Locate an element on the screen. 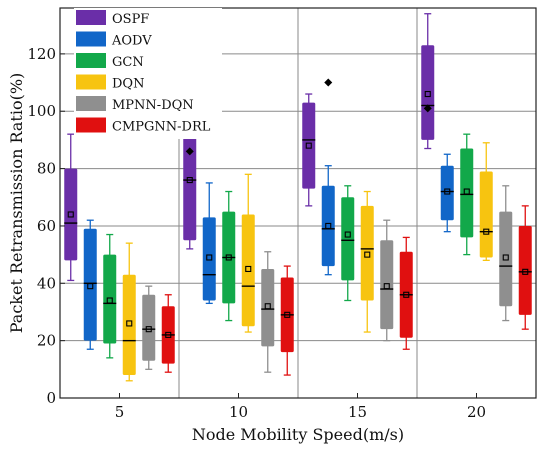 The height and width of the screenshot is (459, 550). x-axis-title: Node Mobility Speed(m/s) is located at coordinates (298, 434).